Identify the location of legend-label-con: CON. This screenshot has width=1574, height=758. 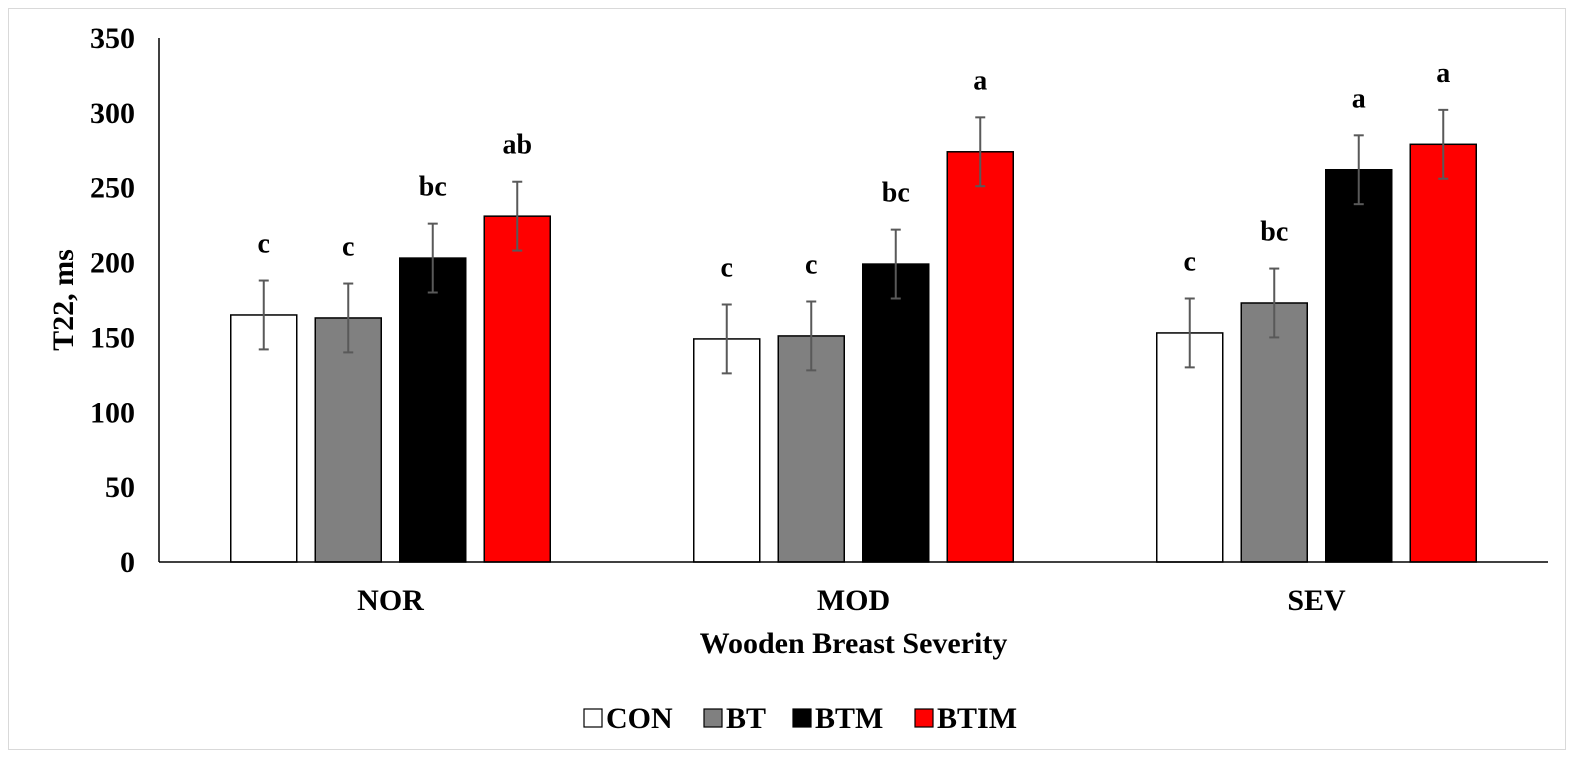
(639, 718).